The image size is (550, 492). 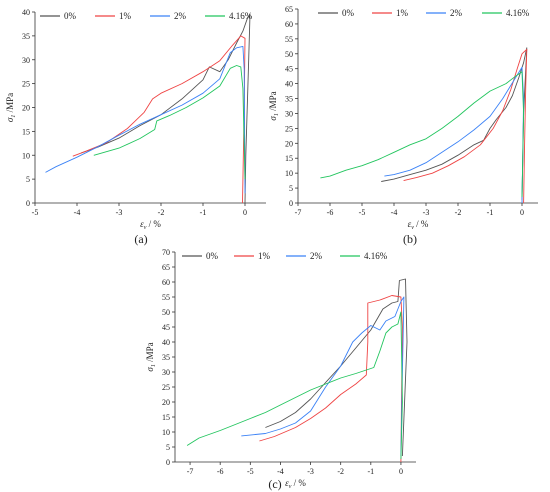 I want to click on panel-label-c: (c), so click(x=274, y=484).